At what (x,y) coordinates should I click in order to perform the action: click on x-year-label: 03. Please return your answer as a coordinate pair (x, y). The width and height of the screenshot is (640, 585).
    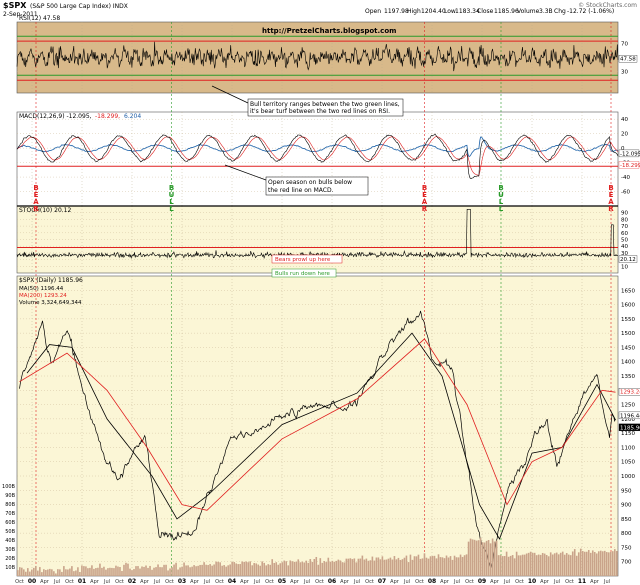
    Looking at the image, I should click on (182, 581).